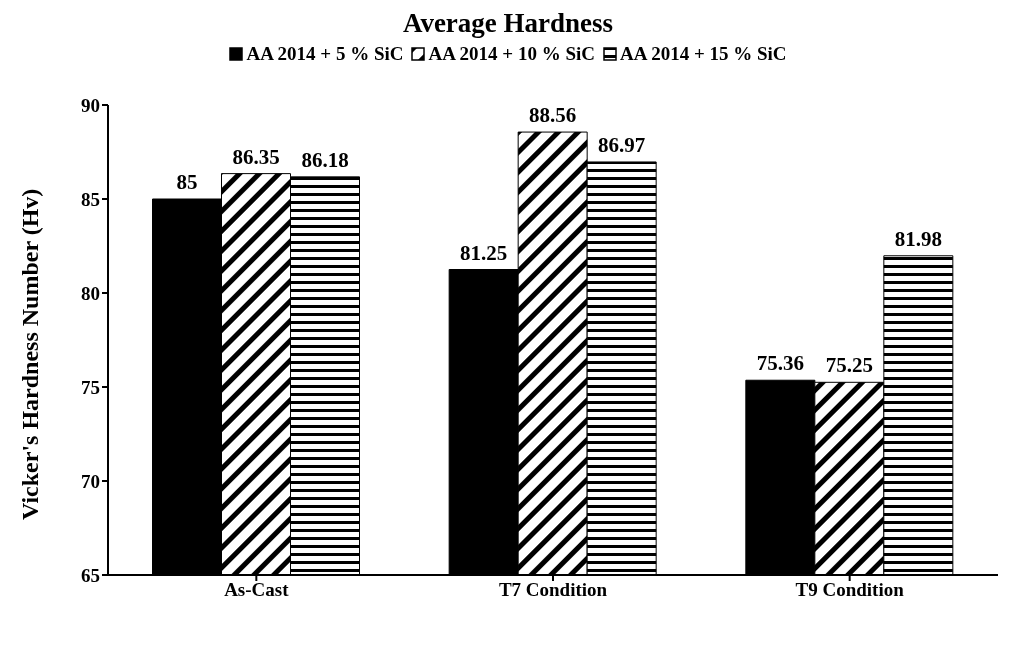 The image size is (1014, 657). What do you see at coordinates (90, 481) in the screenshot?
I see `y-tick-label: 70` at bounding box center [90, 481].